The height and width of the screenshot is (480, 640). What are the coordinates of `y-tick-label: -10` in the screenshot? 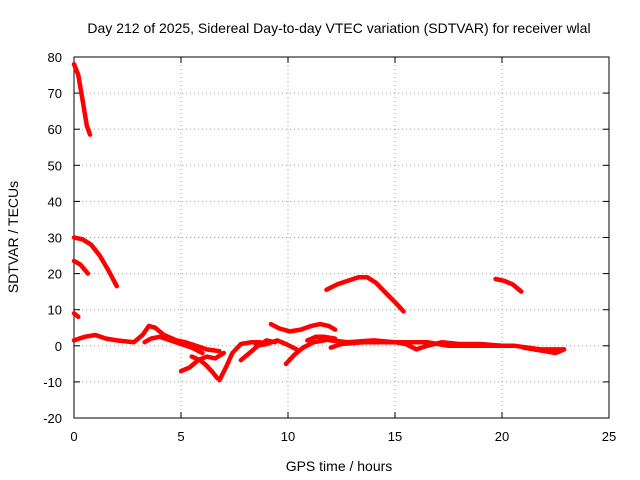 It's located at (52, 382).